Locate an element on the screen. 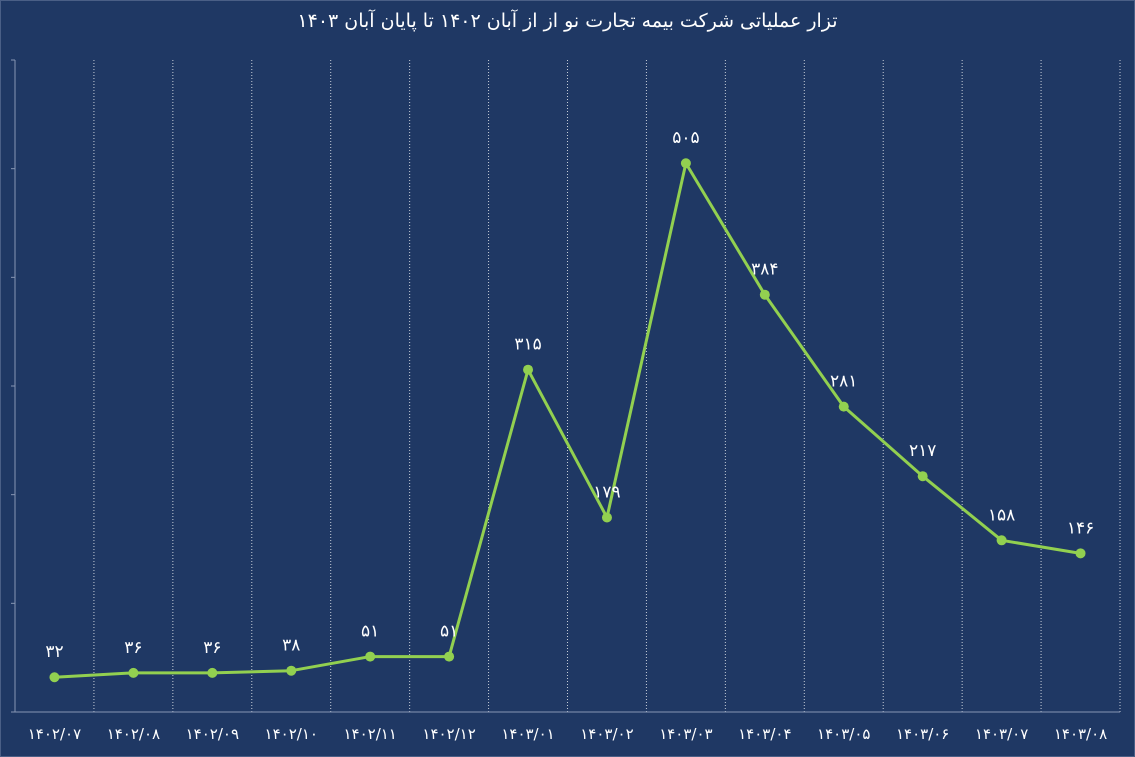 The image size is (1135, 757). x-tick-label: ۱۴۰۳/۰۲ is located at coordinates (606, 734).